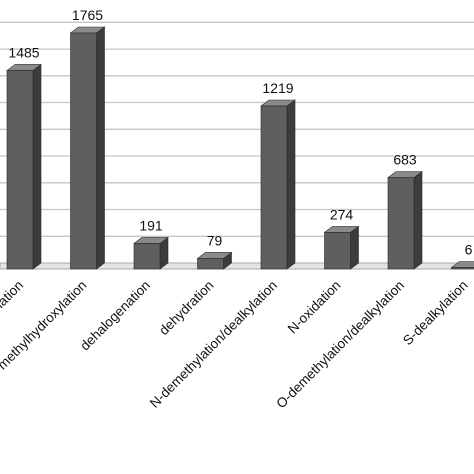 The width and height of the screenshot is (474, 474). What do you see at coordinates (277, 88) in the screenshot?
I see `data-label: 1219` at bounding box center [277, 88].